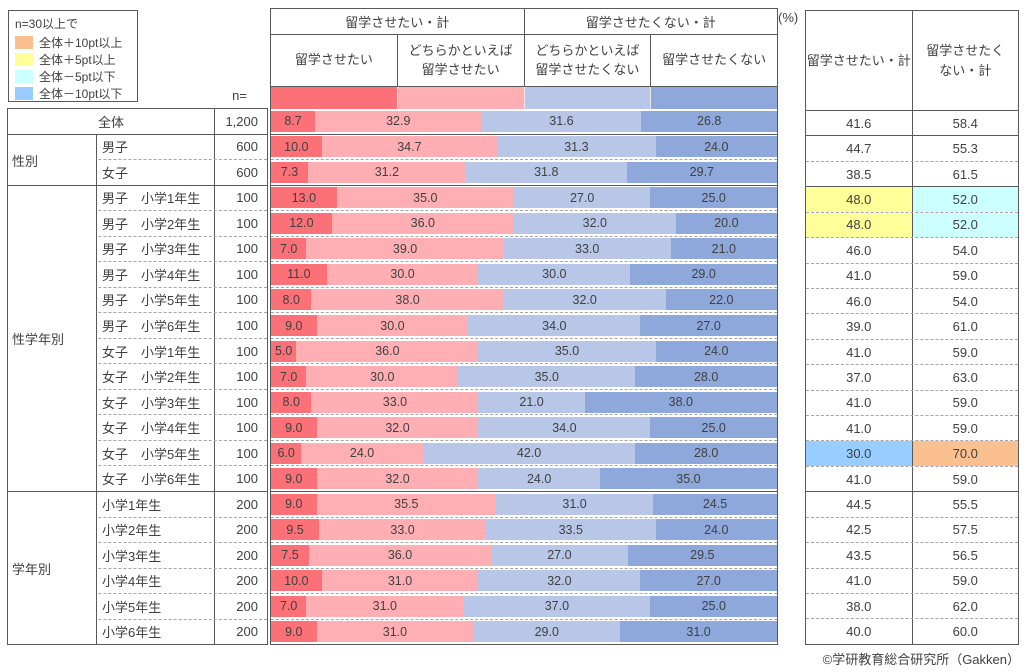 The image size is (1028, 672). I want to click on legend-label: 全体＋10pt以上, so click(81, 42).